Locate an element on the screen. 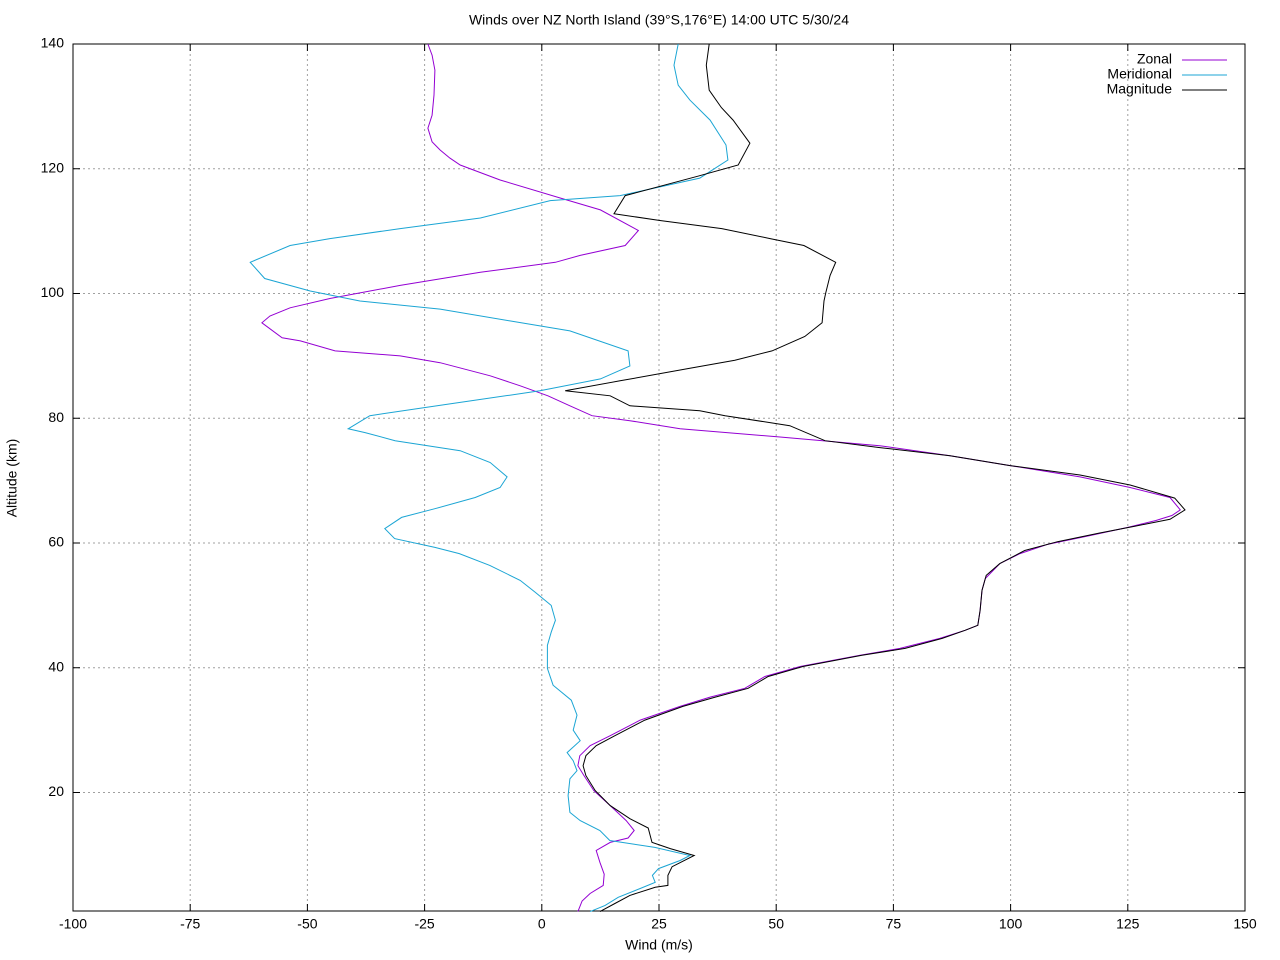  x-axis-label: Wind (m/s) is located at coordinates (659, 945).